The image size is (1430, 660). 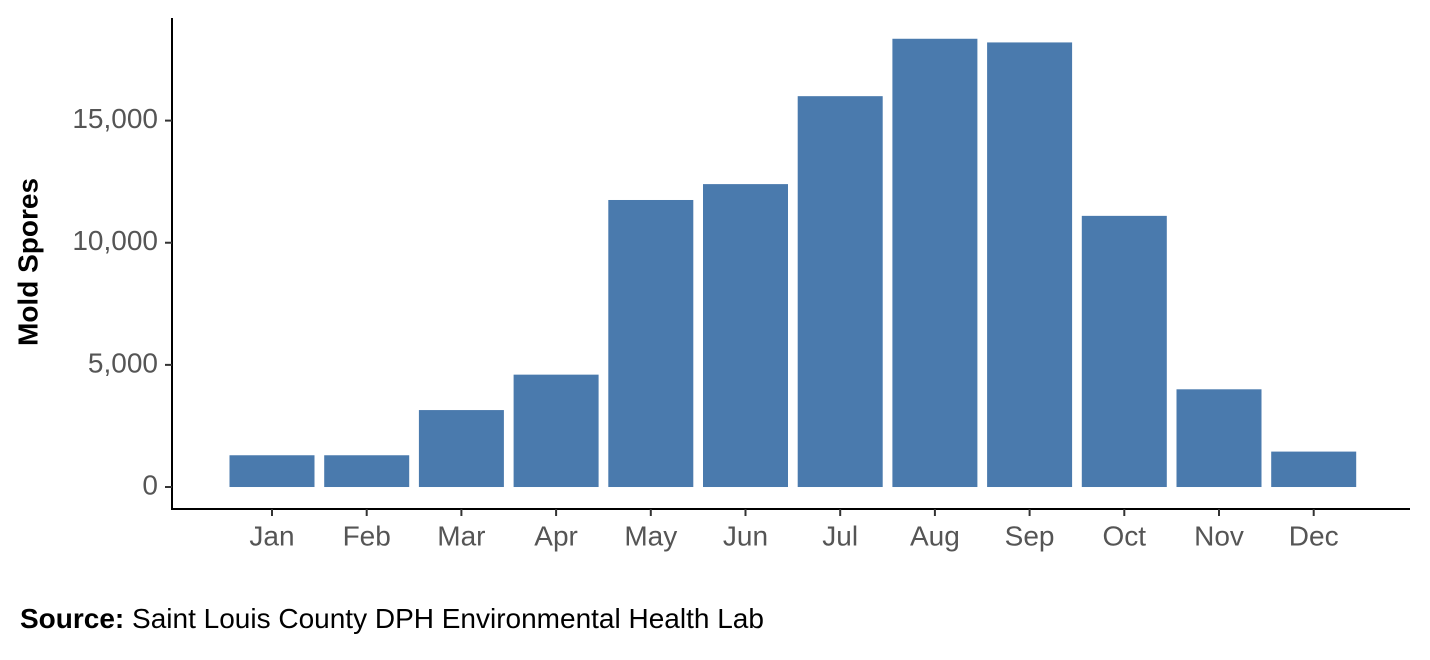 What do you see at coordinates (123, 362) in the screenshot?
I see `y-tick-label: 5,000` at bounding box center [123, 362].